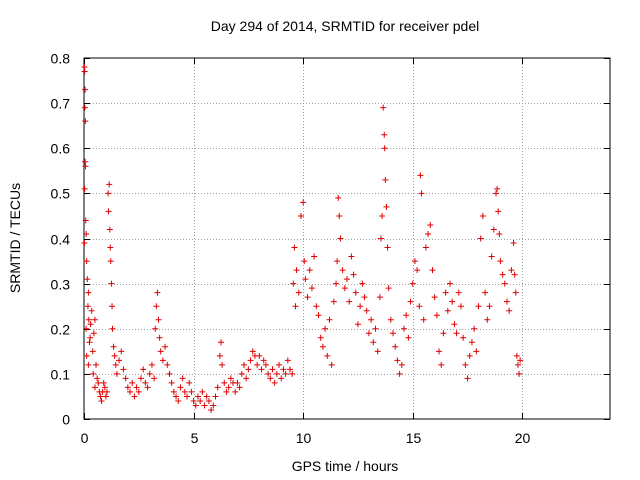 This screenshot has width=640, height=480. Describe the element at coordinates (66, 420) in the screenshot. I see `y-tick-label: 0` at that location.